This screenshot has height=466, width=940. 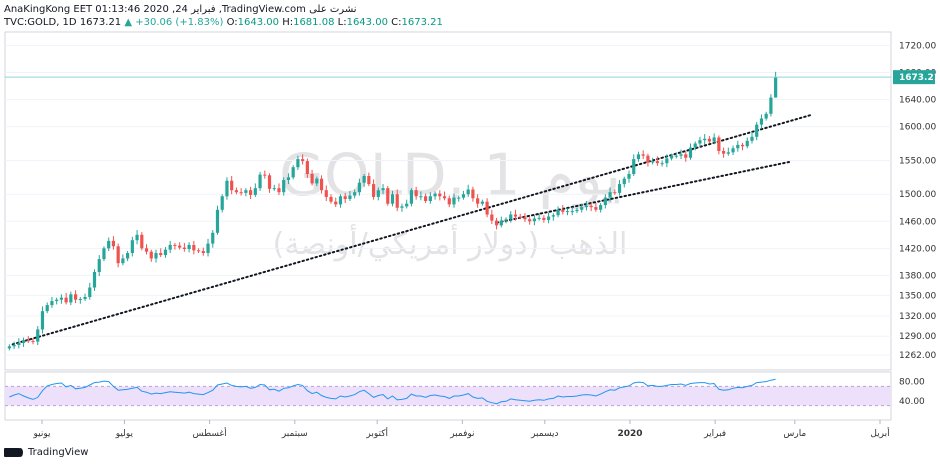 I want to click on low-value: 1643.00, so click(x=367, y=22).